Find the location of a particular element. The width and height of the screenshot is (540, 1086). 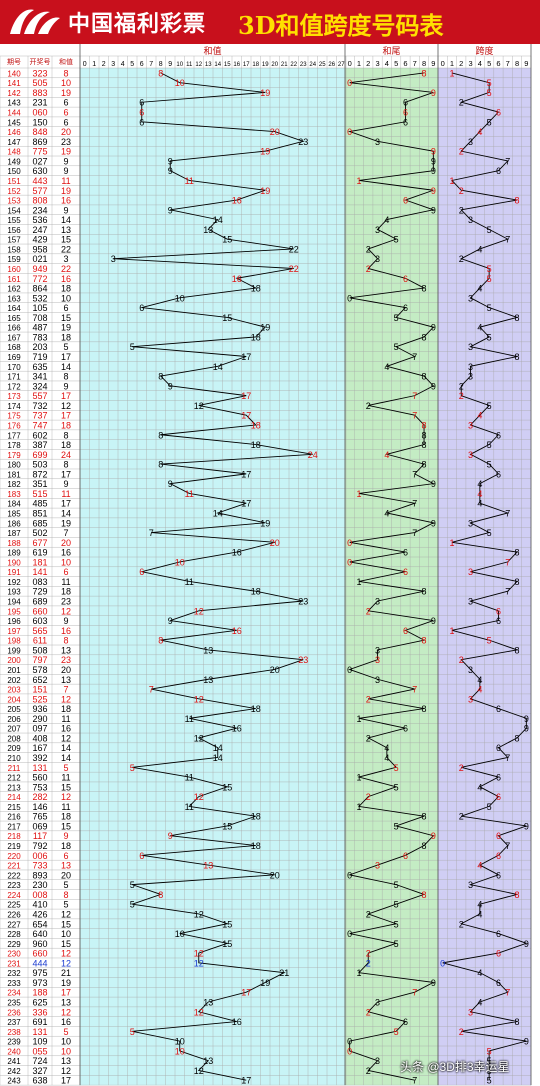

draw-number-cell: 502 is located at coordinates (39, 533).